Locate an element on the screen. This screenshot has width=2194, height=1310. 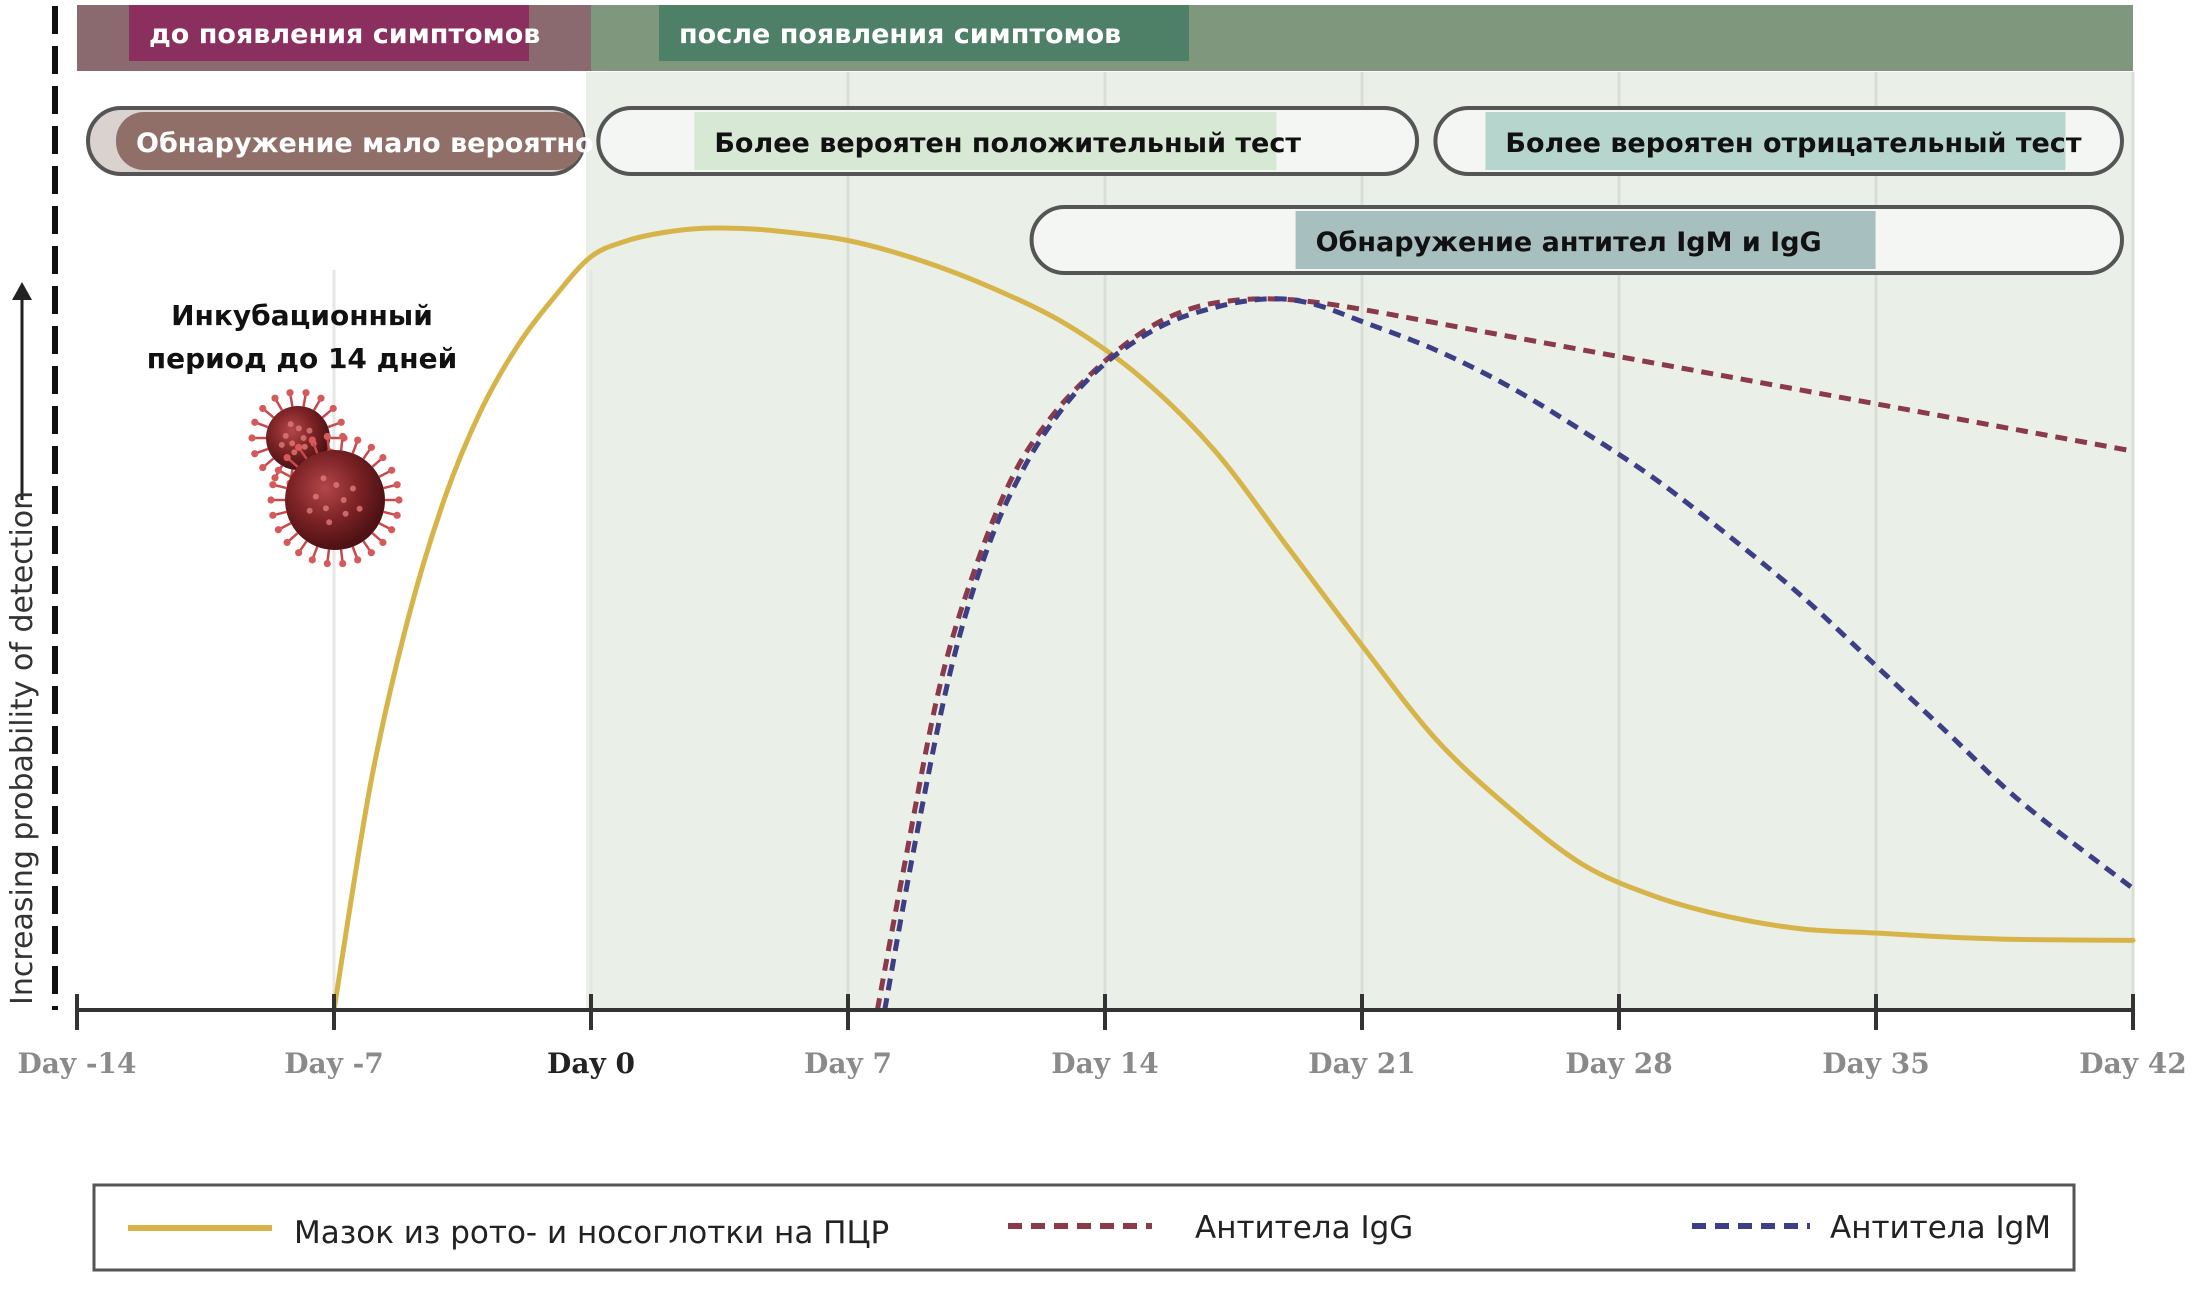
x-tick-label: Day 28 is located at coordinates (1618, 1063).